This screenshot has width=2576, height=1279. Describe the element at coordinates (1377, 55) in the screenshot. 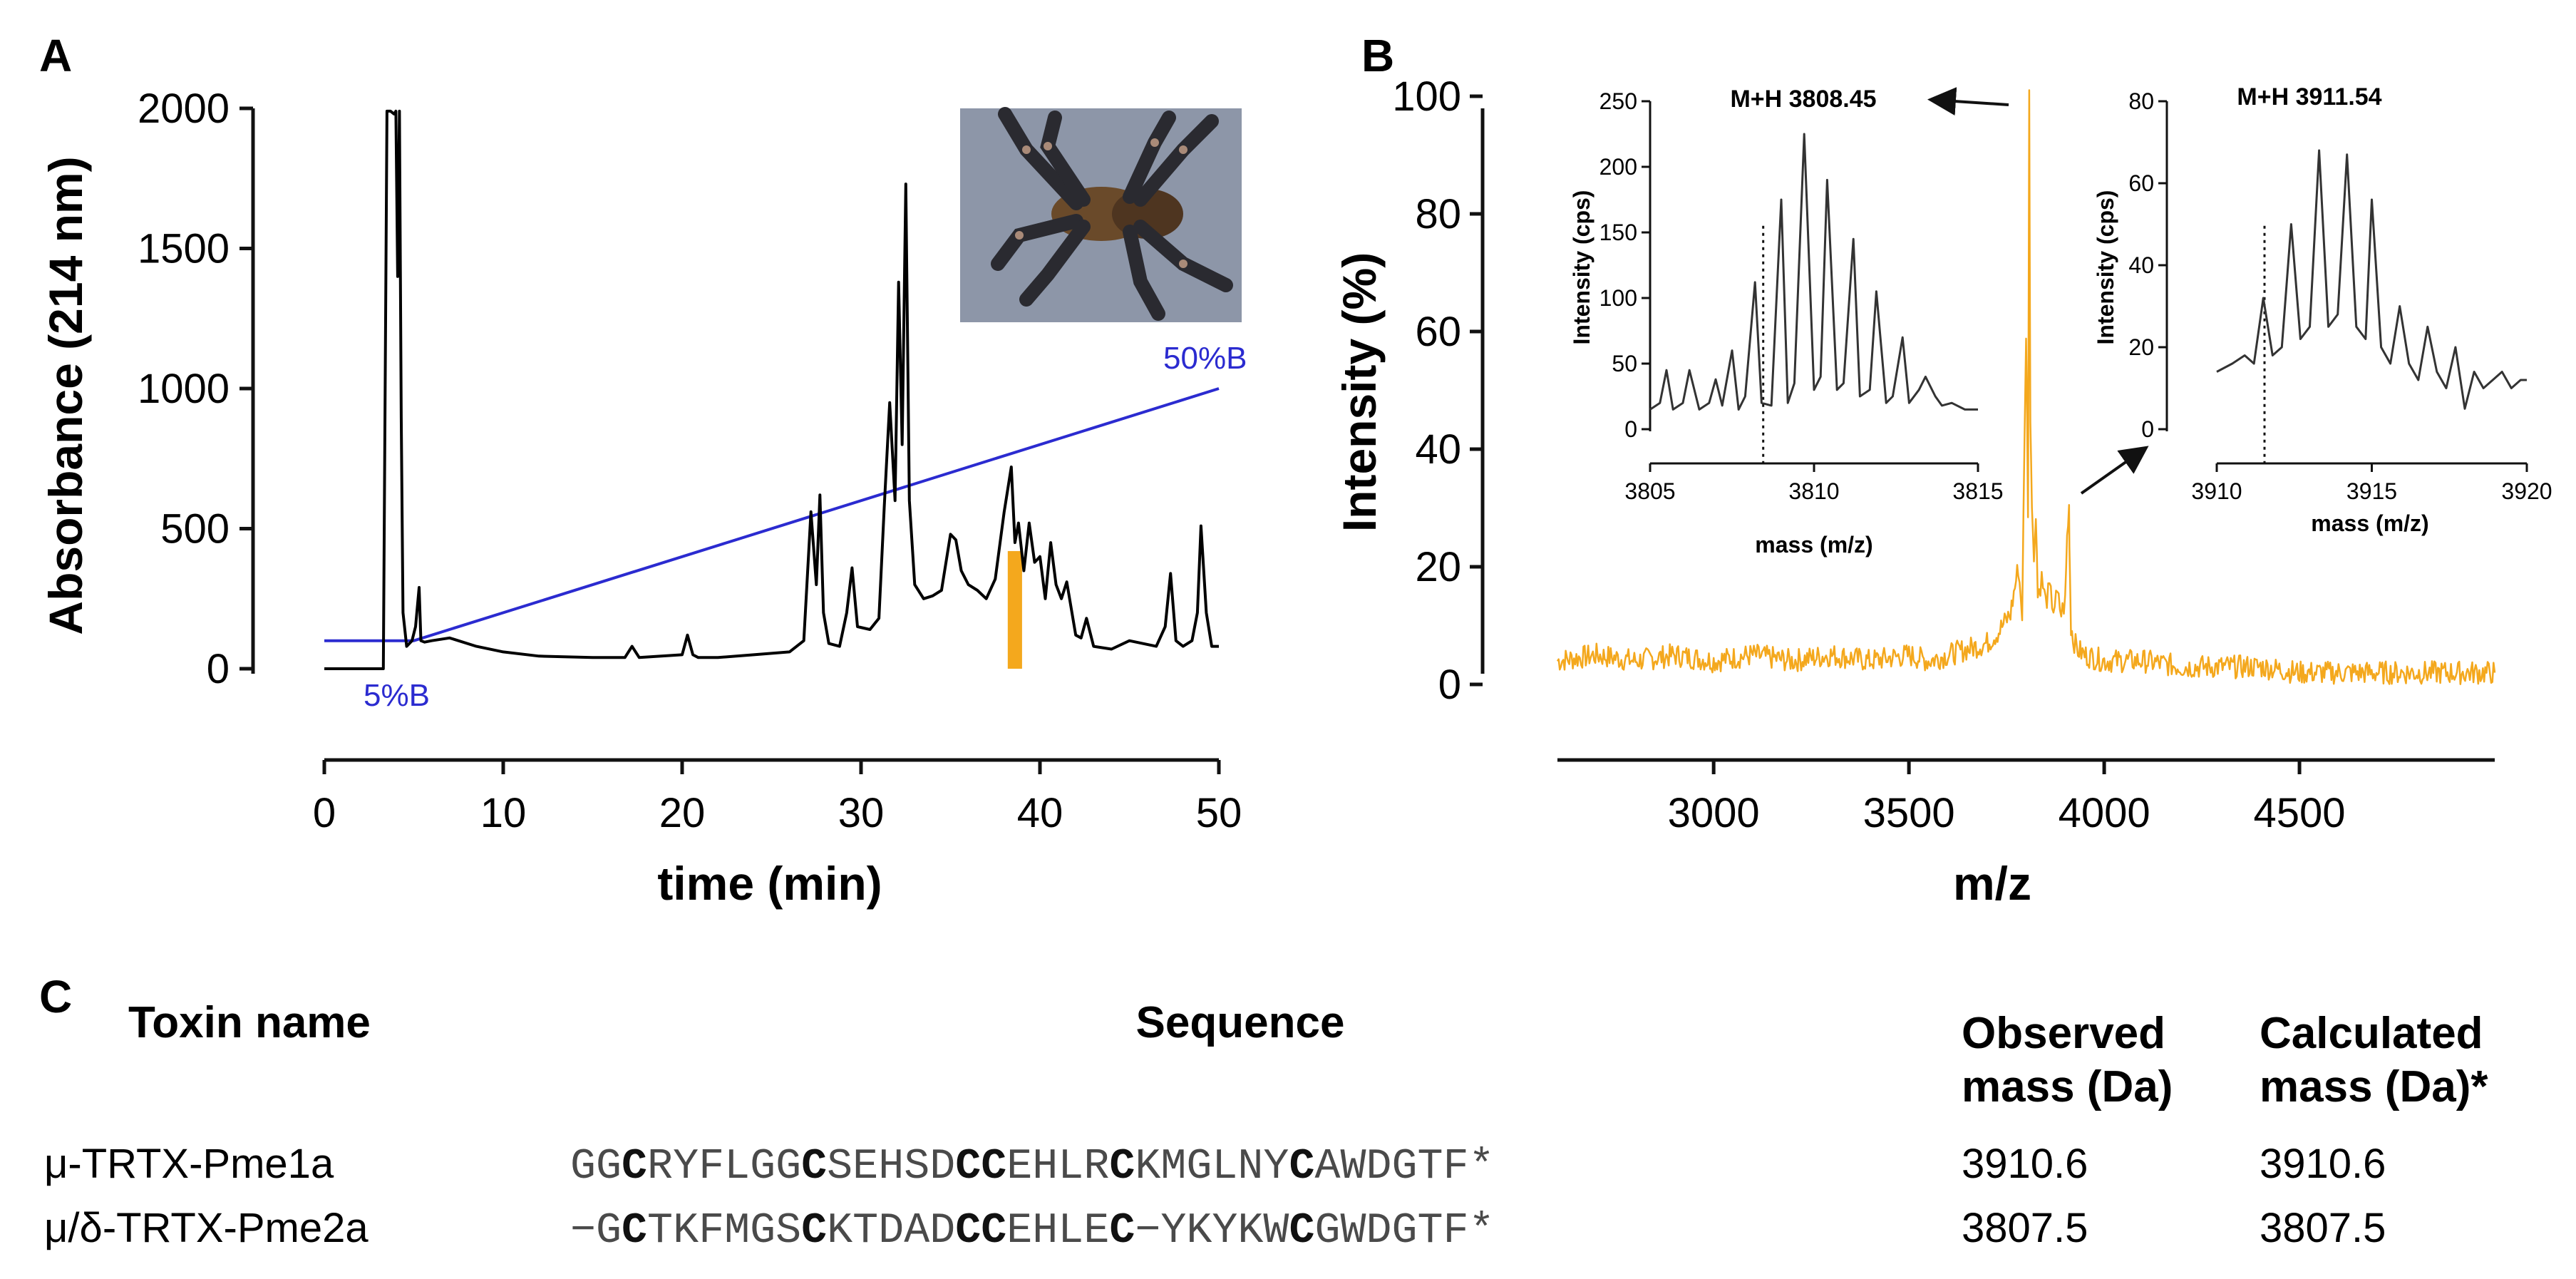

I see `panel-label-b: B` at that location.